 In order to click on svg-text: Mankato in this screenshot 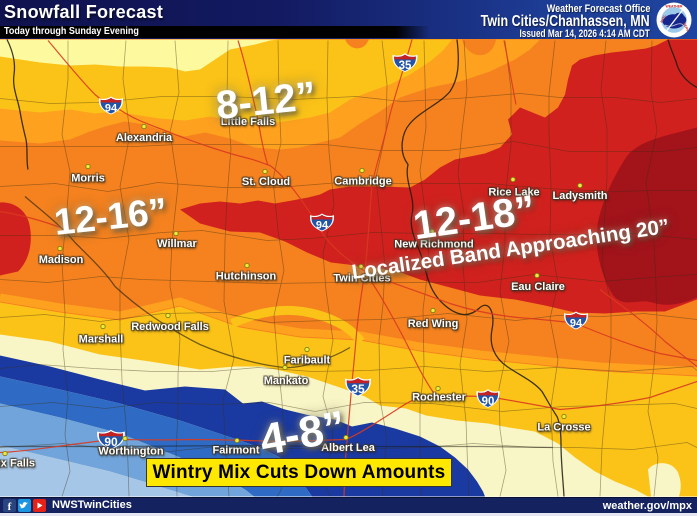, I will do `click(286, 381)`.